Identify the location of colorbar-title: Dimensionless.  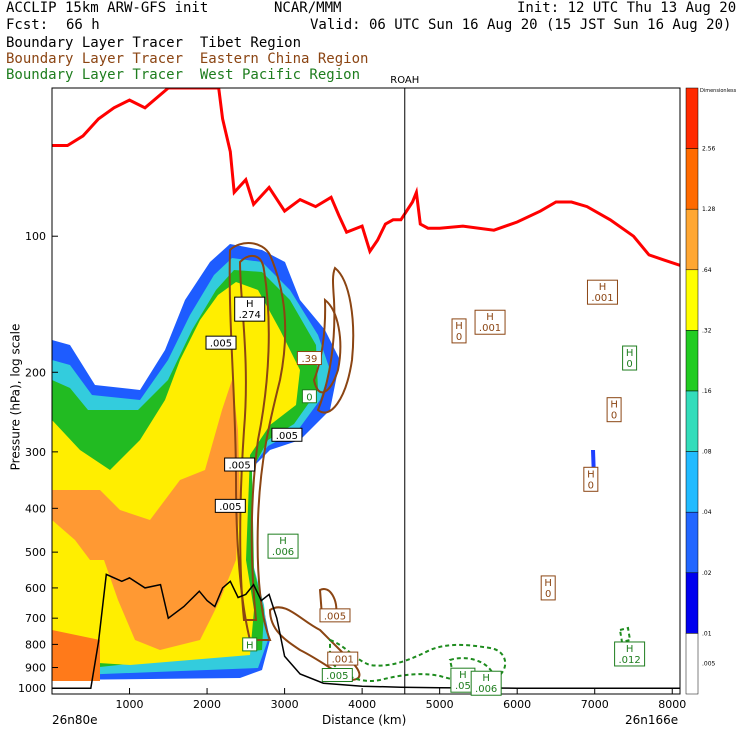
(718, 91).